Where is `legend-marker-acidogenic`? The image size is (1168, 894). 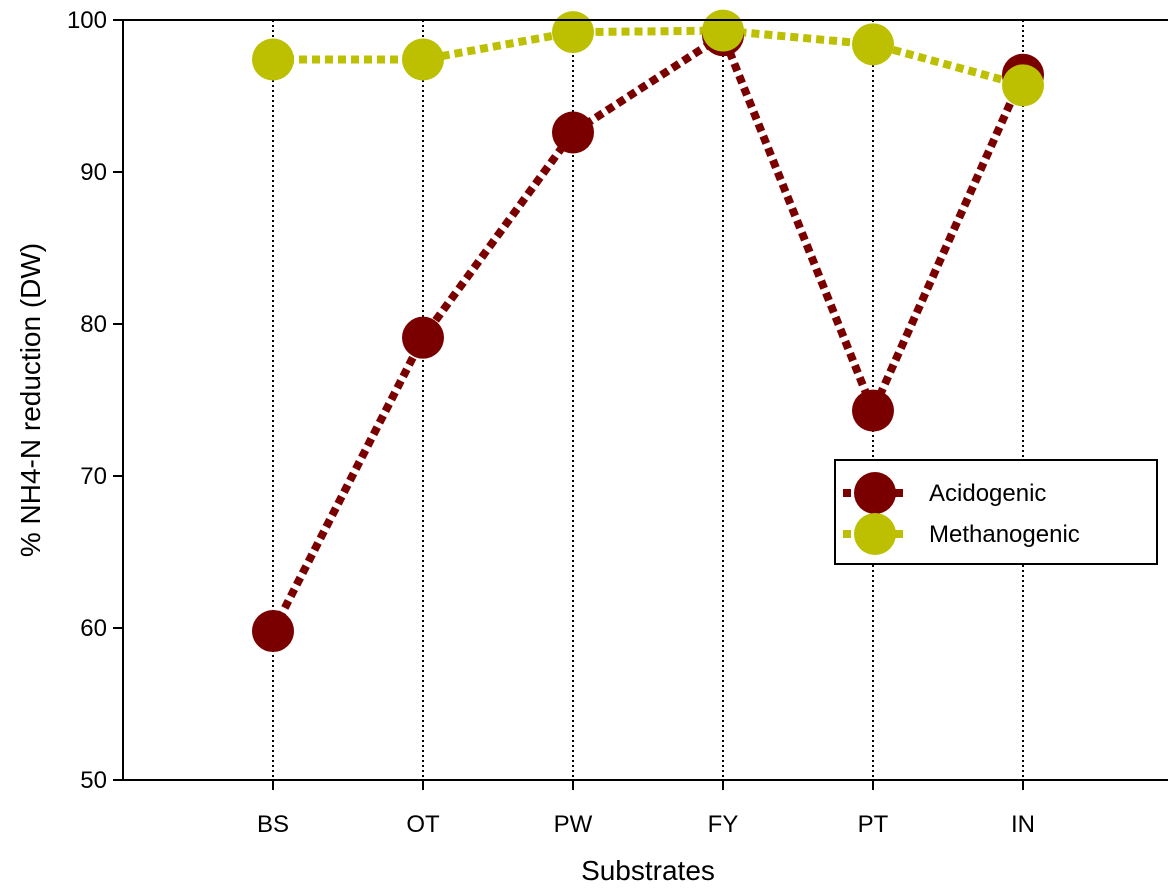
legend-marker-acidogenic is located at coordinates (875, 493).